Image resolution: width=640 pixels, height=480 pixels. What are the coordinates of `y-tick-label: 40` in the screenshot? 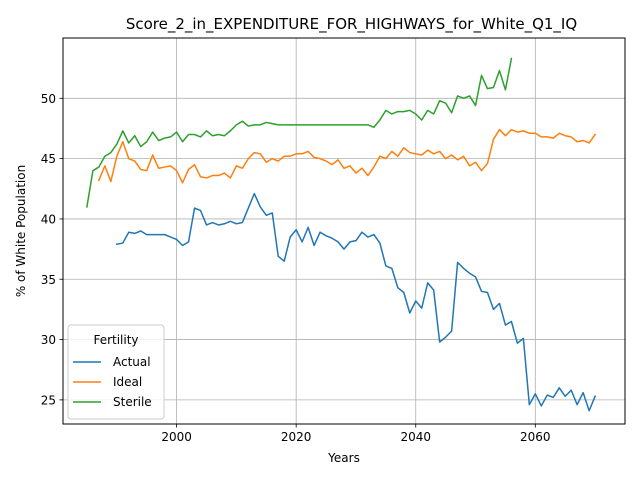 It's located at (48, 219).